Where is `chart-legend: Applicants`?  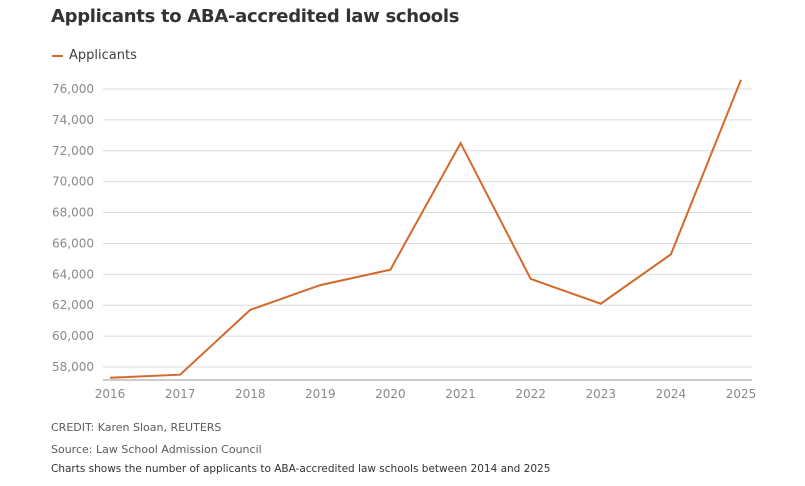
chart-legend: Applicants is located at coordinates (94, 55).